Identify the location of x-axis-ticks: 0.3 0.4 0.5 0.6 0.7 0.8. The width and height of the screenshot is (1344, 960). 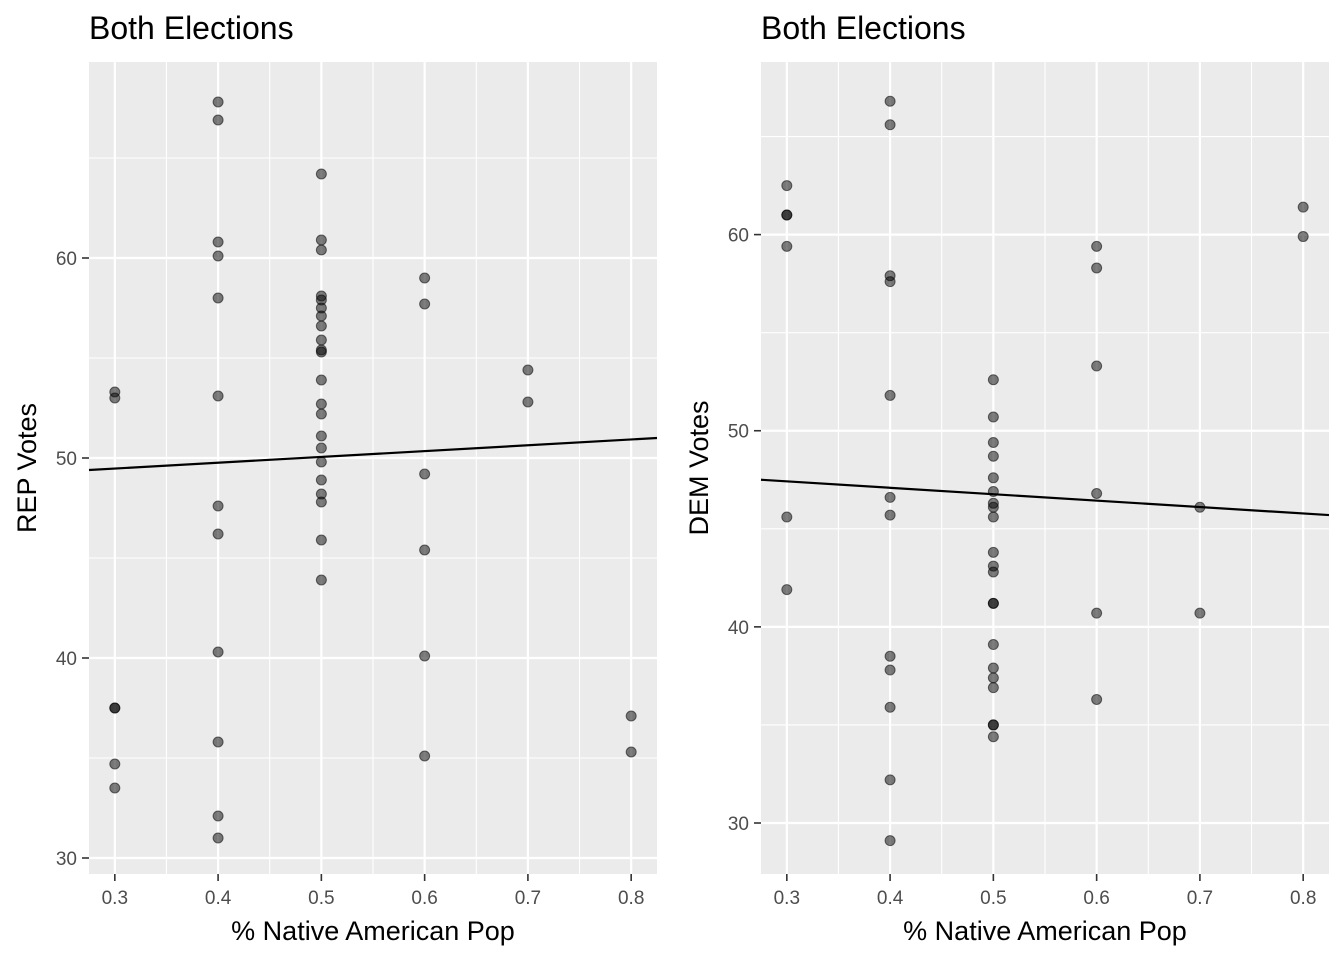
(373, 891).